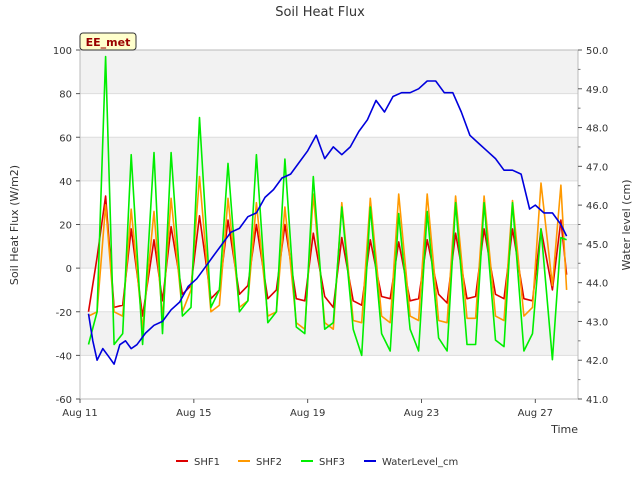  Describe the element at coordinates (64, 356) in the screenshot. I see `y-tick-label: -40` at that location.